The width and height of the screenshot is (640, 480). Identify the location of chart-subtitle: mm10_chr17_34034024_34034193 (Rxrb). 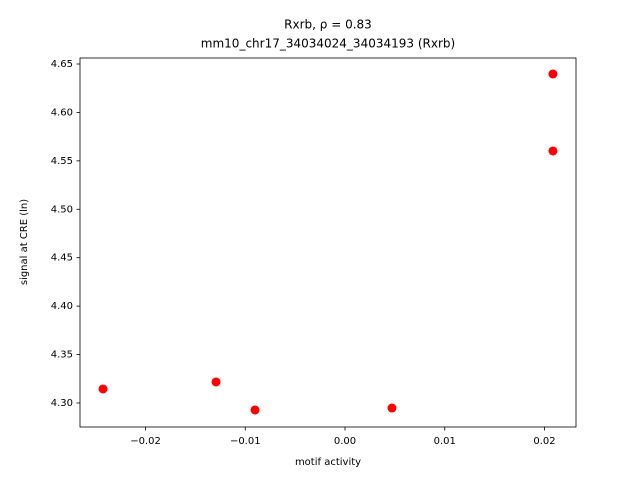
(328, 44).